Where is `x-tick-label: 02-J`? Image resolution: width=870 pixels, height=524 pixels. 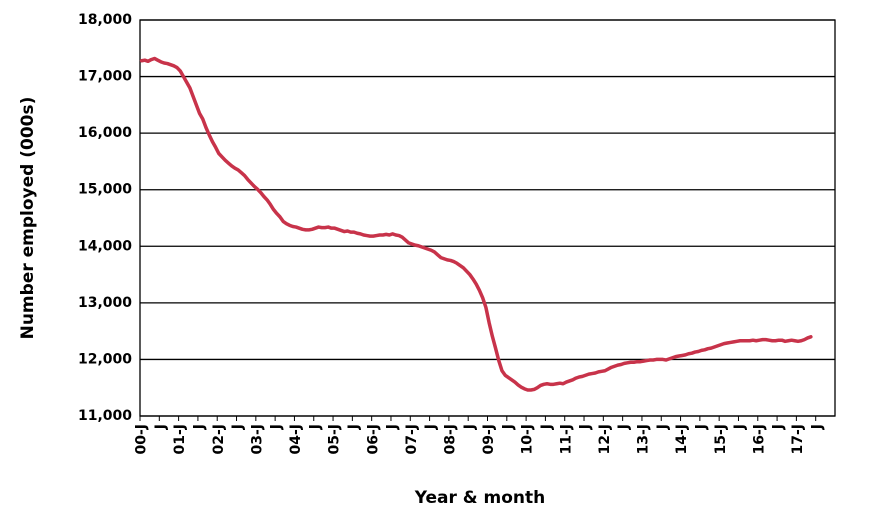 x-tick-label: 02-J is located at coordinates (219, 439).